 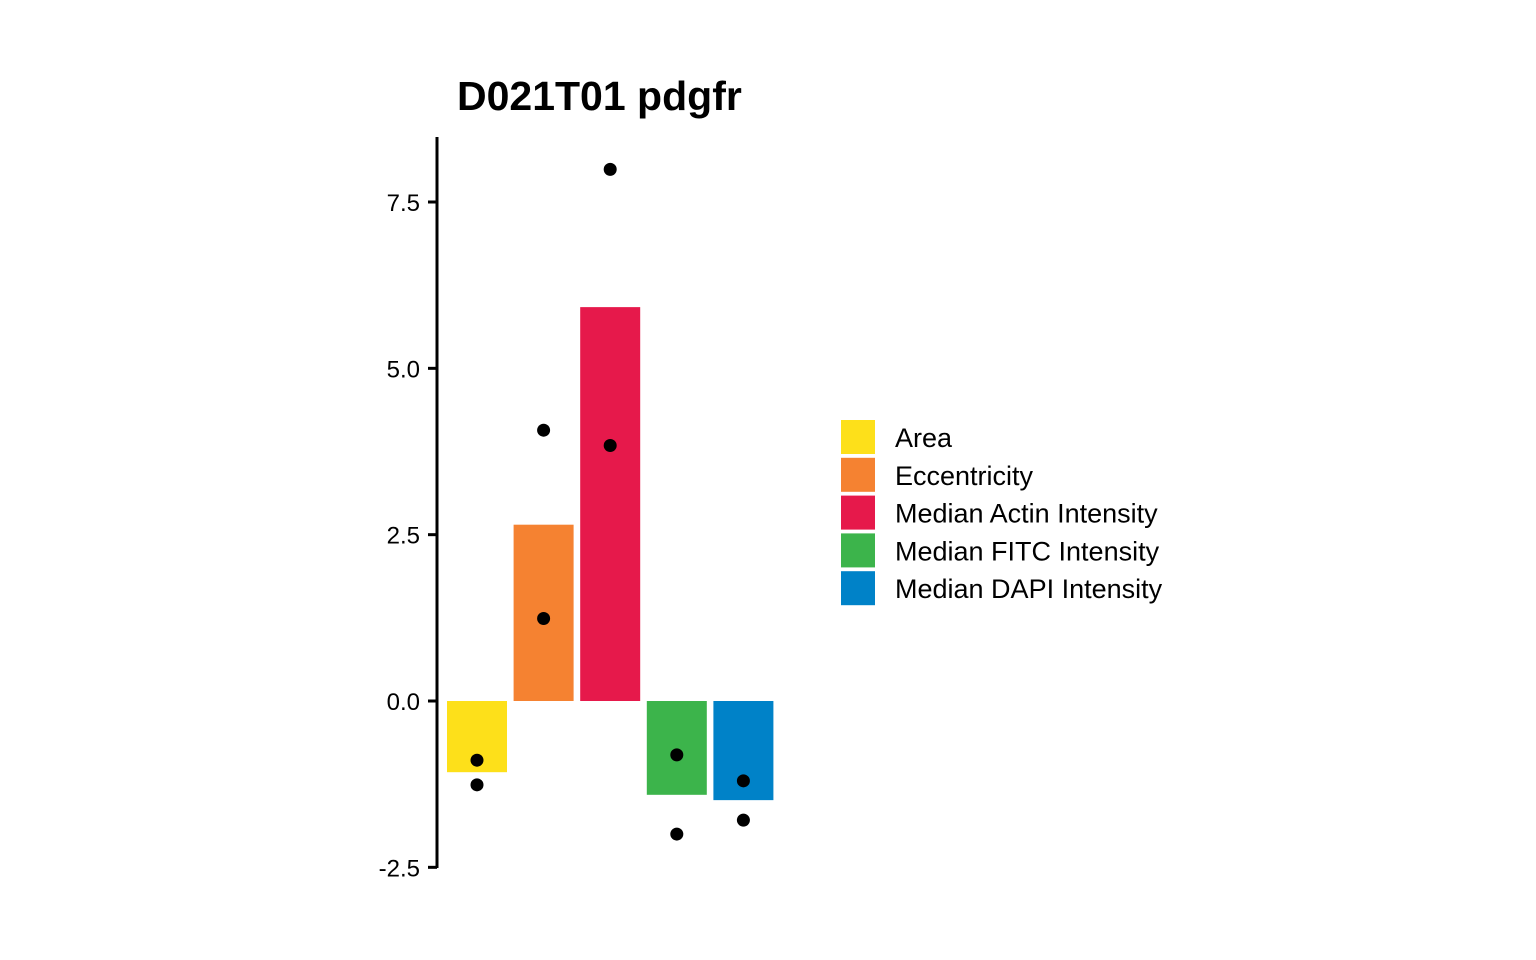 What do you see at coordinates (403, 536) in the screenshot?
I see `y-tick-label: 2.5` at bounding box center [403, 536].